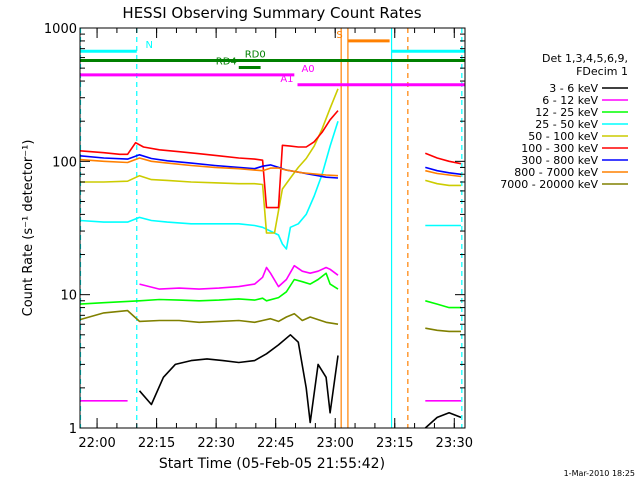  What do you see at coordinates (73, 429) in the screenshot?
I see `y-tick-label-0: 1` at bounding box center [73, 429].